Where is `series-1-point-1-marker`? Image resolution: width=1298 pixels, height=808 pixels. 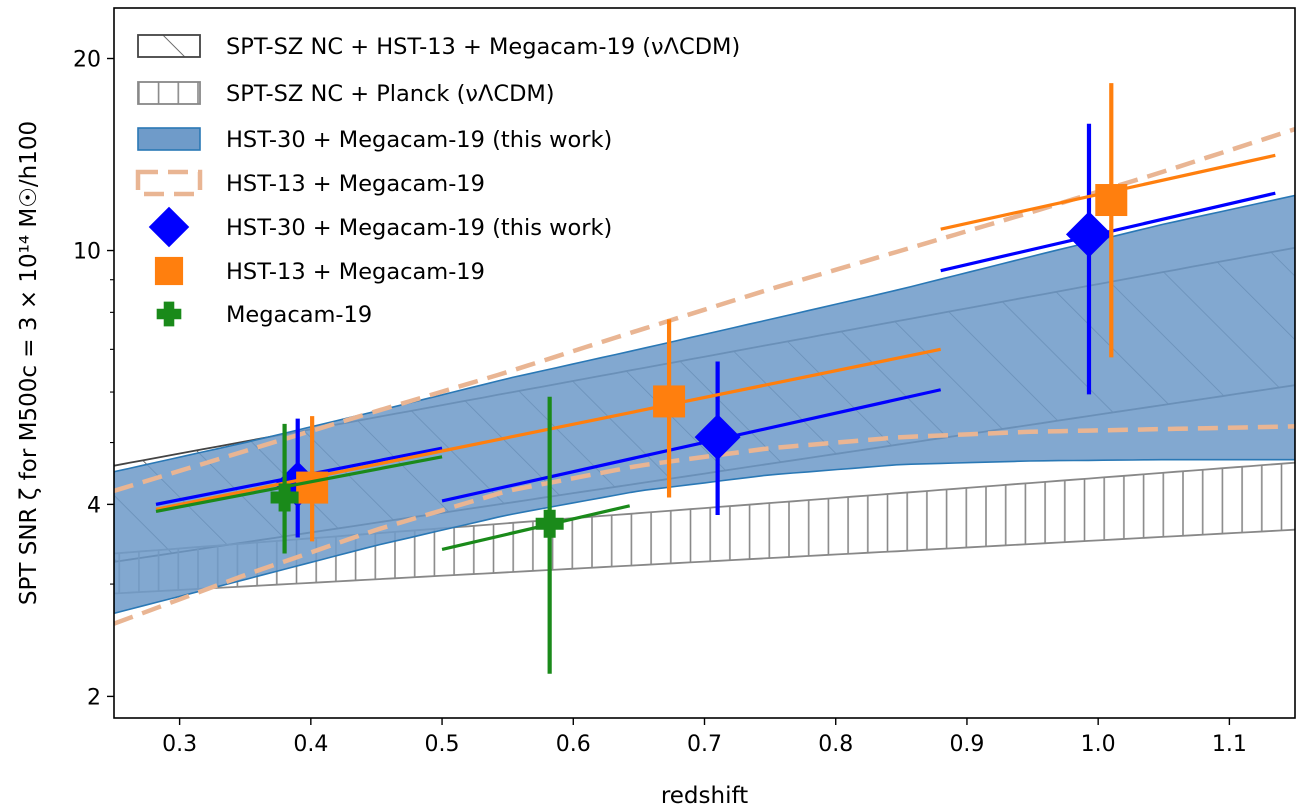 series-1-point-1-marker is located at coordinates (669, 401).